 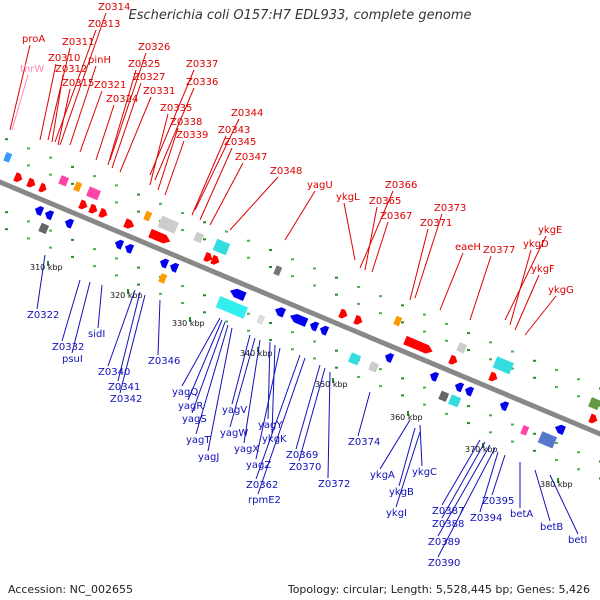 What do you see at coordinates (424, 472) in the screenshot?
I see `gene-label: ykgC` at bounding box center [424, 472].